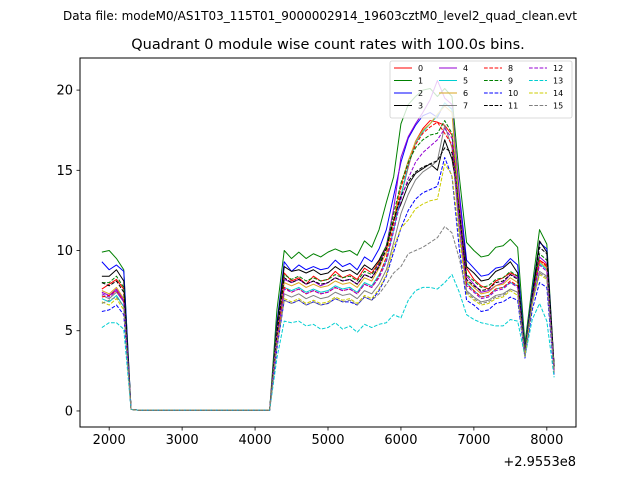  I want to click on x-tick-label: 3000, so click(182, 440).